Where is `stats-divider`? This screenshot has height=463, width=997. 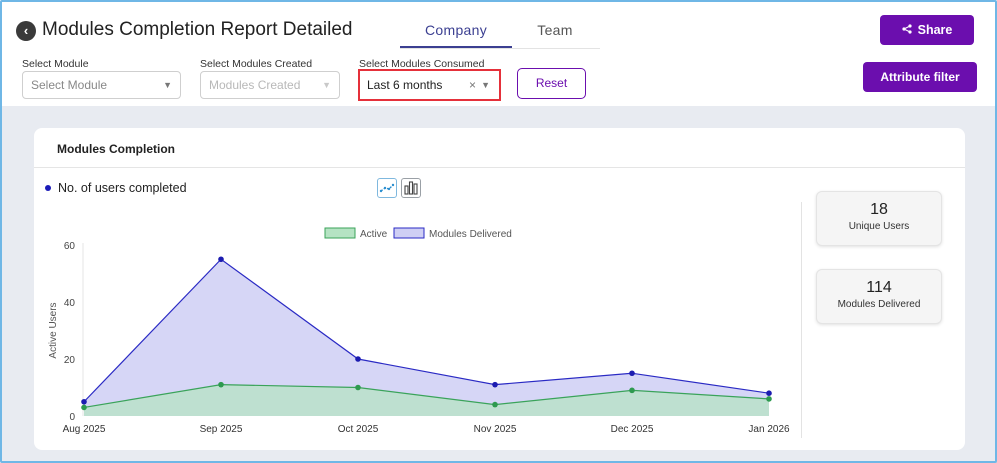 stats-divider is located at coordinates (801, 320).